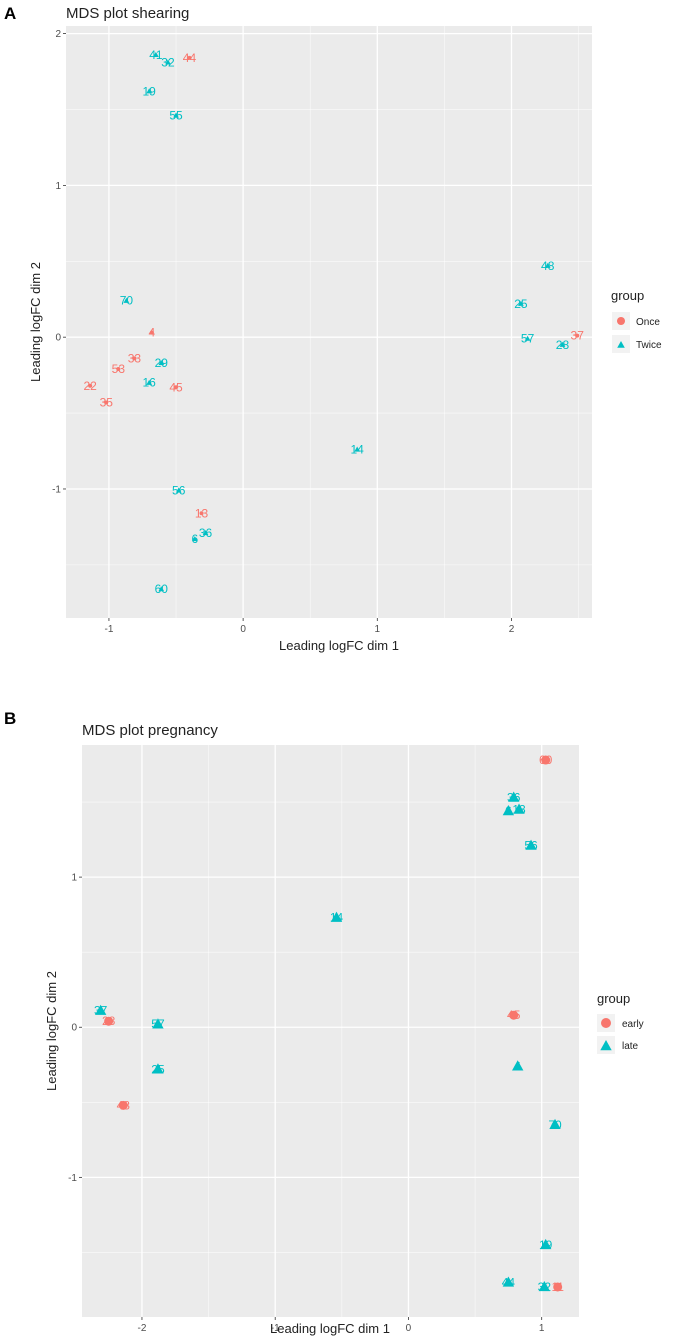 This screenshot has width=675, height=1339. What do you see at coordinates (409, 1328) in the screenshot?
I see `x-tick-label: 0` at bounding box center [409, 1328].